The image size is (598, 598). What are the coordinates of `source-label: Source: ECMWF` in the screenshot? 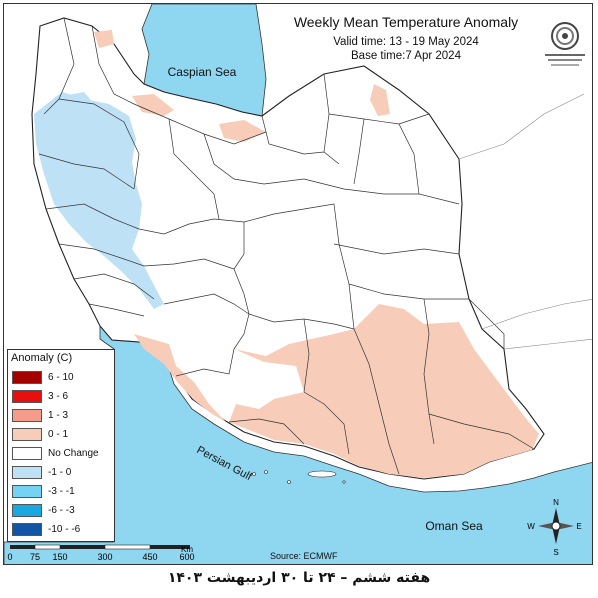 It's located at (304, 556).